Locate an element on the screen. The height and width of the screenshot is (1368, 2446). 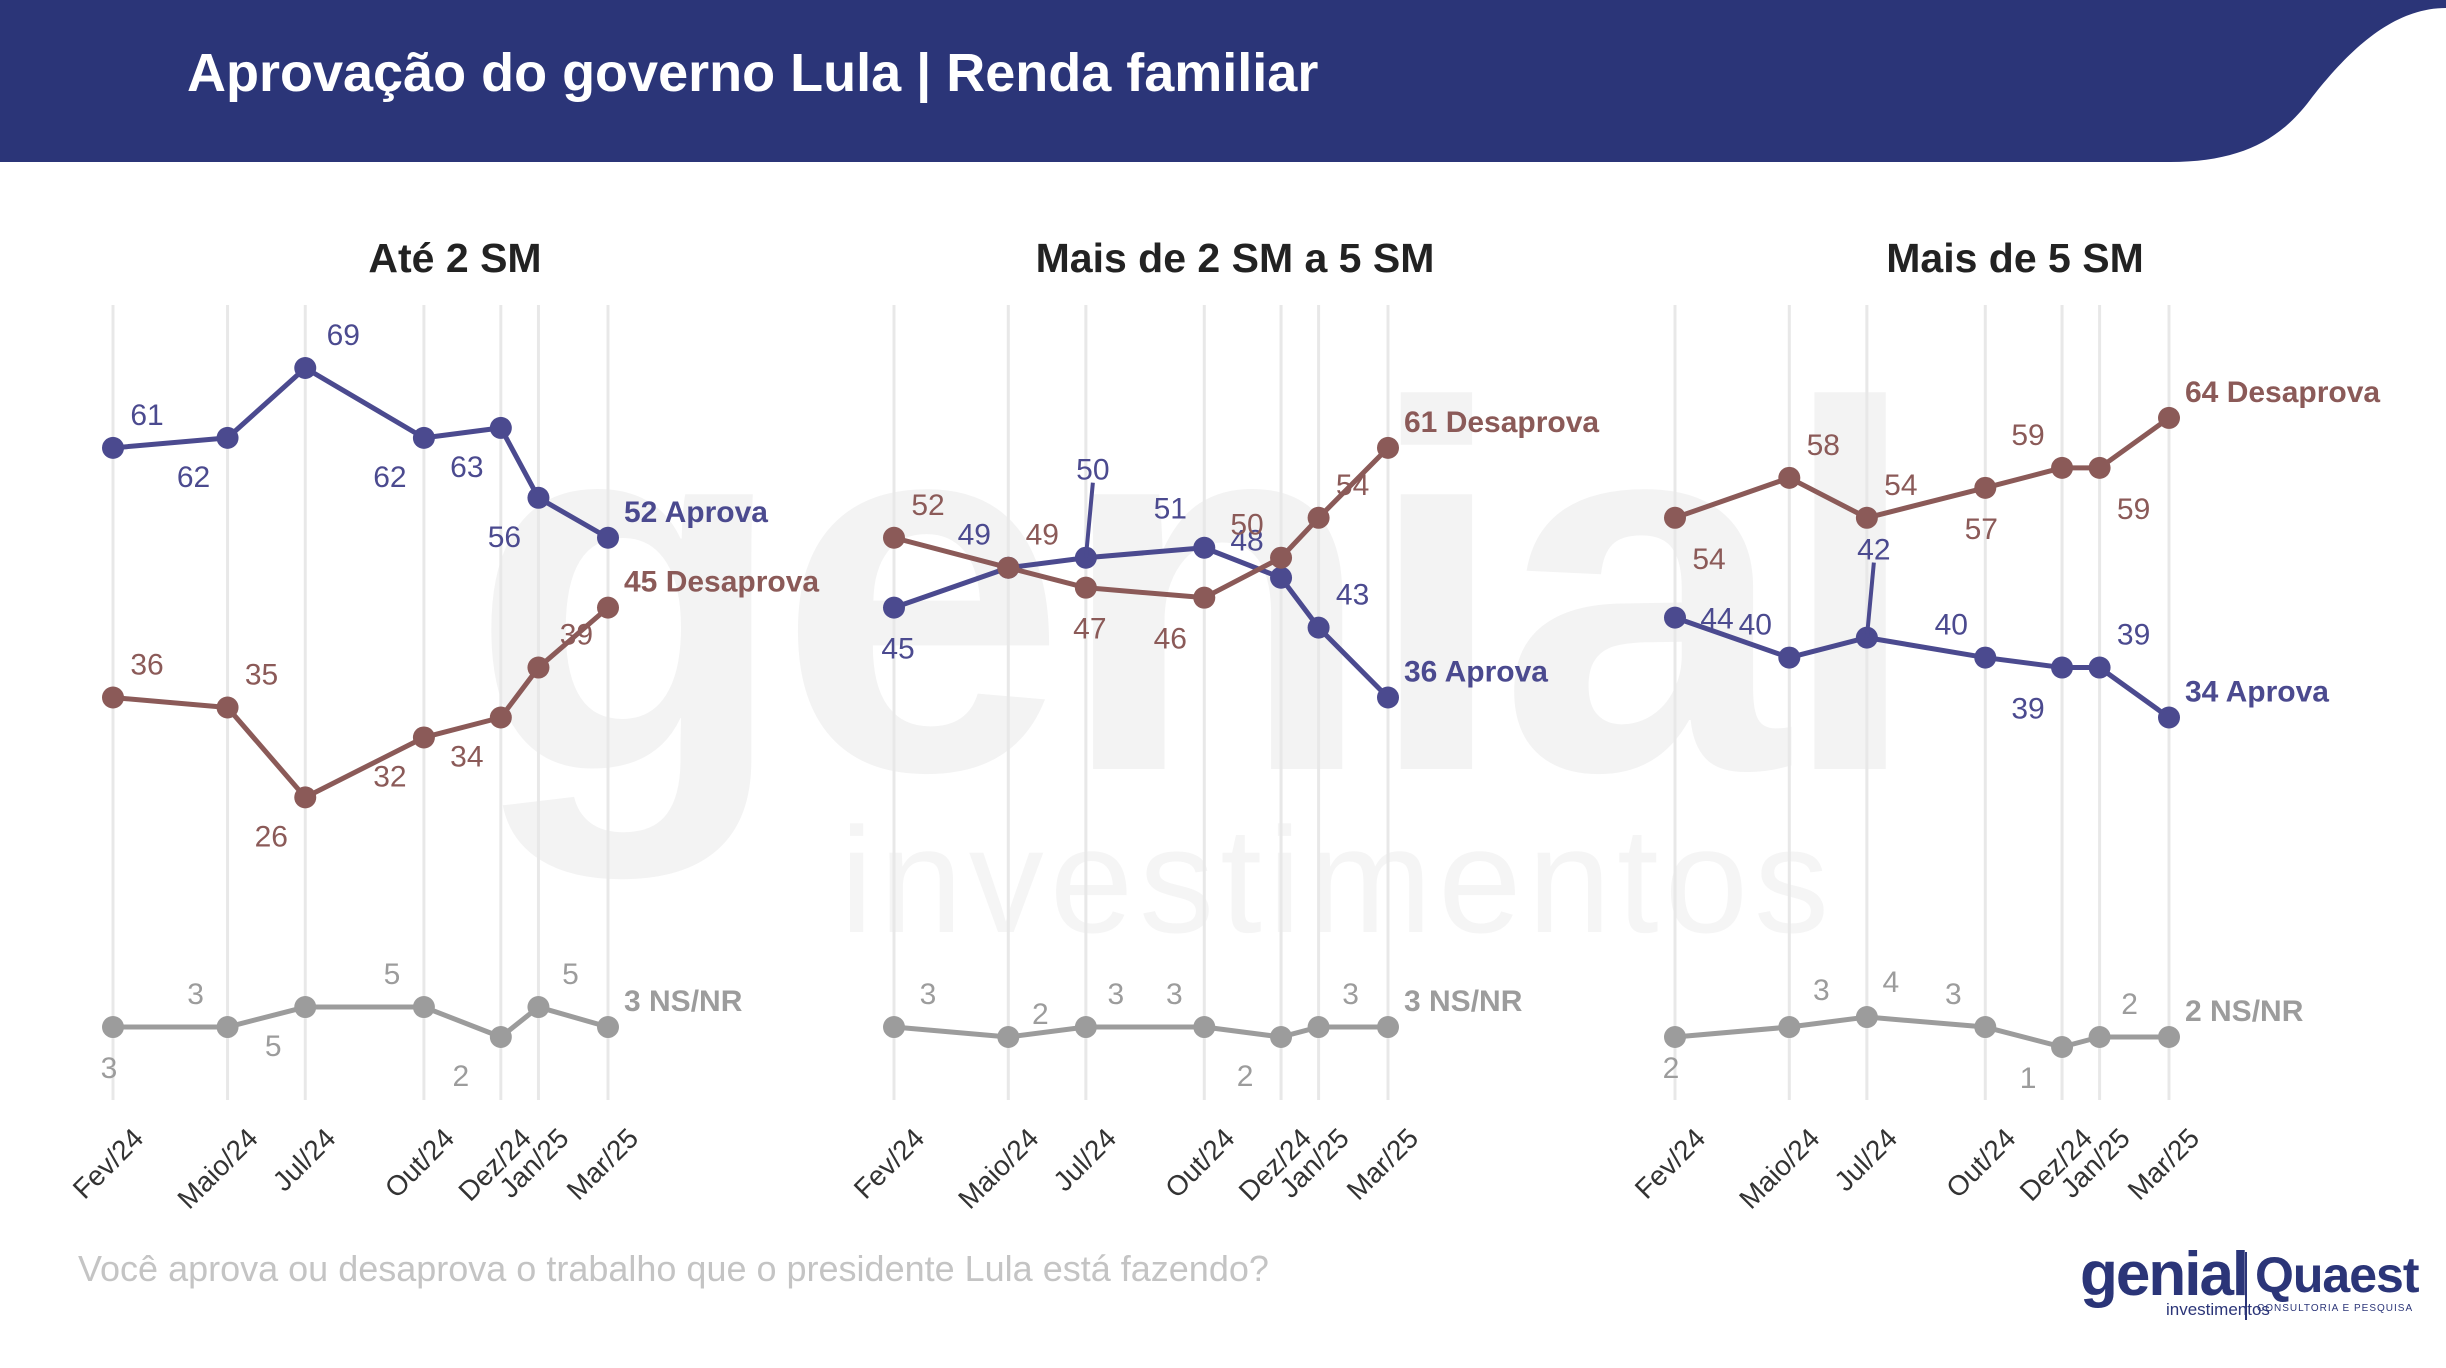
panel-1-x-tick-label: Jul/24 is located at coordinates (304, 1159).